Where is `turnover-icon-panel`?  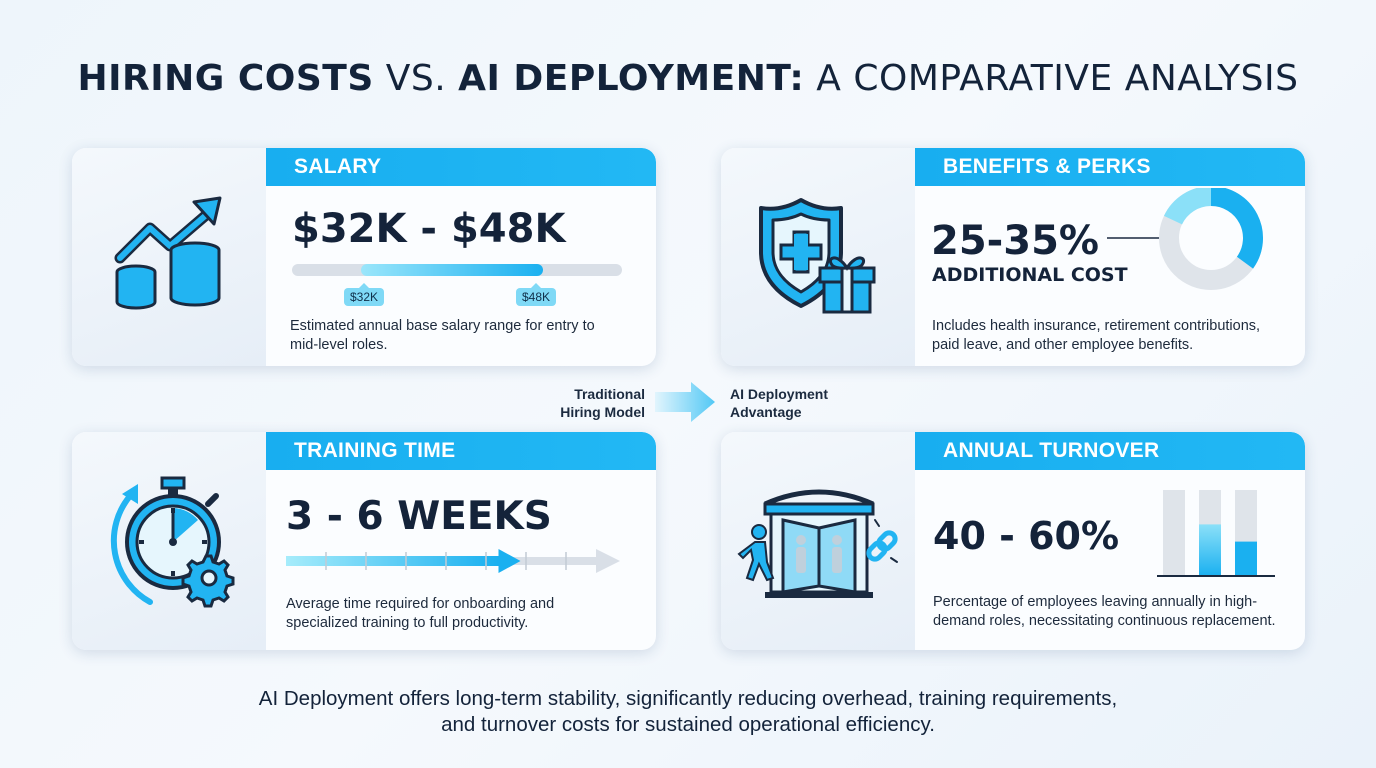 turnover-icon-panel is located at coordinates (818, 541).